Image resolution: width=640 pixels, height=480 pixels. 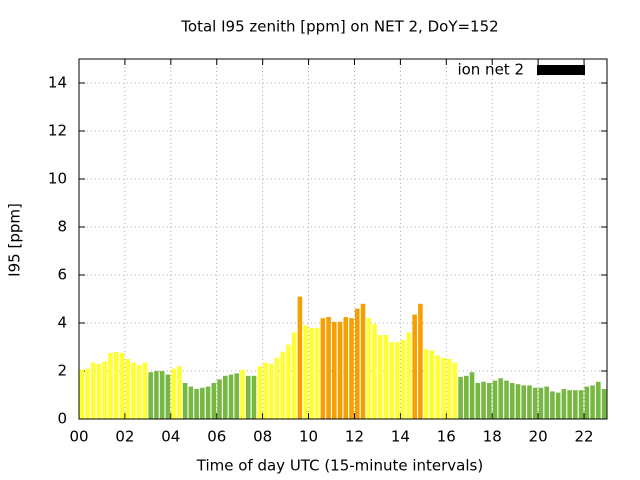 I want to click on x-tick-label: 14, so click(x=400, y=437).